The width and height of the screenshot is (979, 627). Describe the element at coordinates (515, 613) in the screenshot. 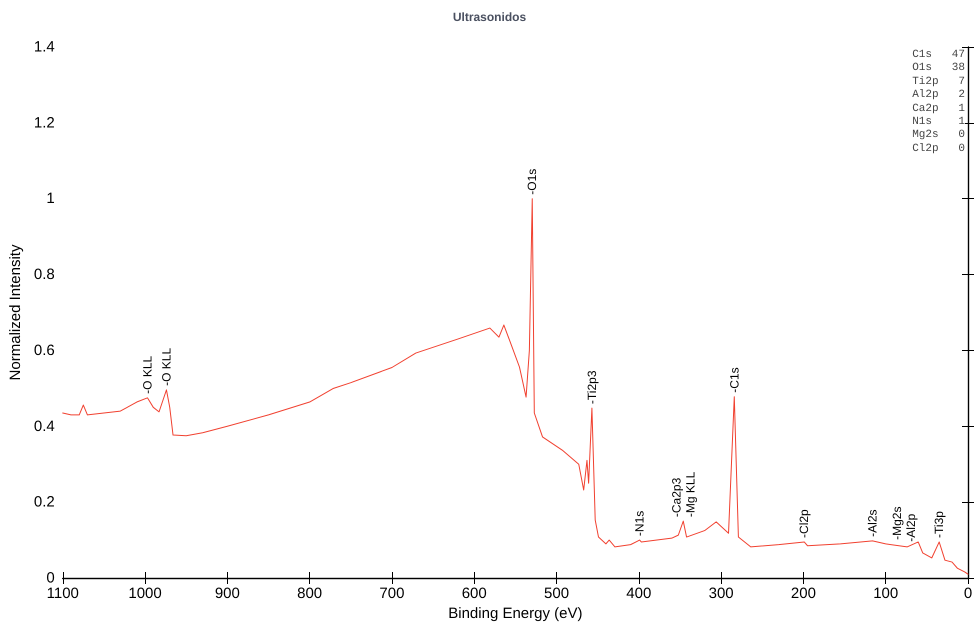

I see `x-axis-title: Binding Energy (eV)` at that location.